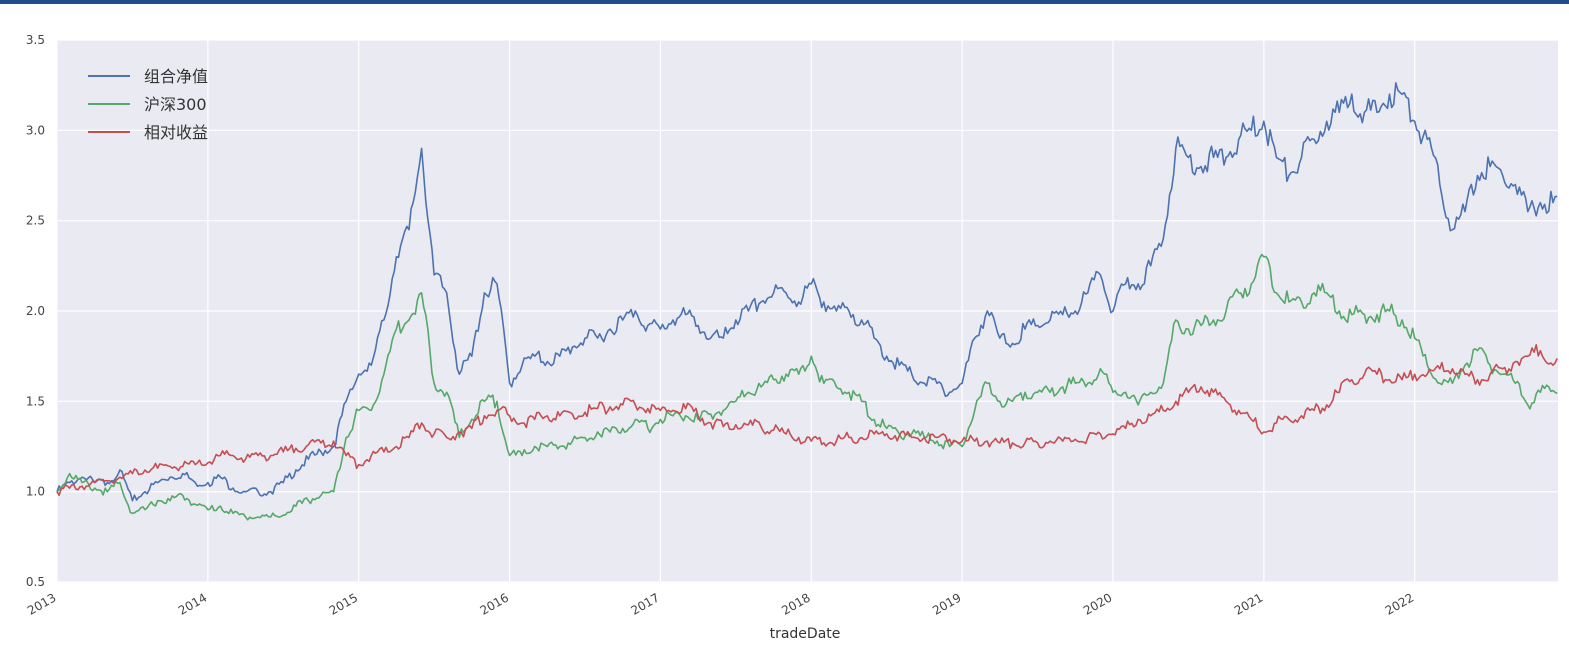 This screenshot has width=1569, height=648. What do you see at coordinates (805, 634) in the screenshot?
I see `x-axis-label: tradeDate` at bounding box center [805, 634].